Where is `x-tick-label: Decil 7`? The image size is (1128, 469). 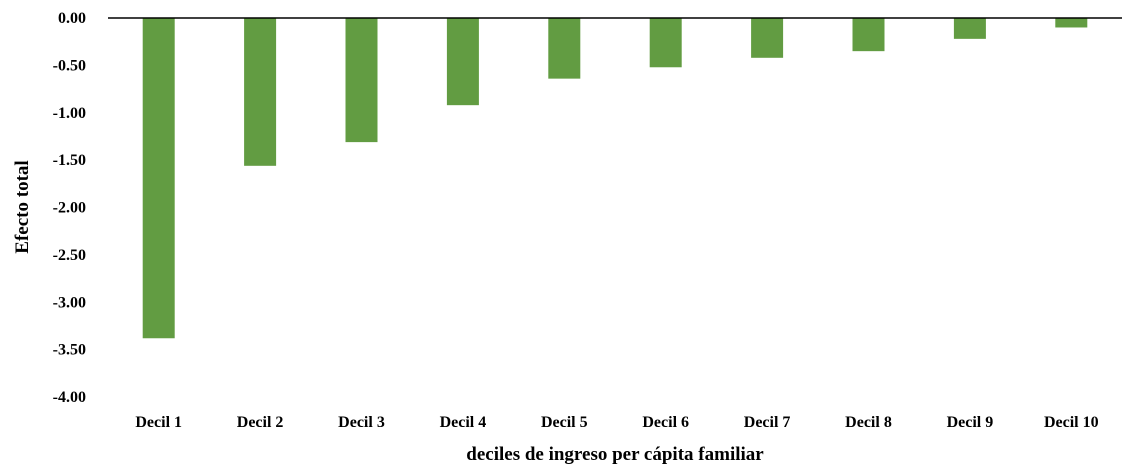 x-tick-label: Decil 7 is located at coordinates (767, 422).